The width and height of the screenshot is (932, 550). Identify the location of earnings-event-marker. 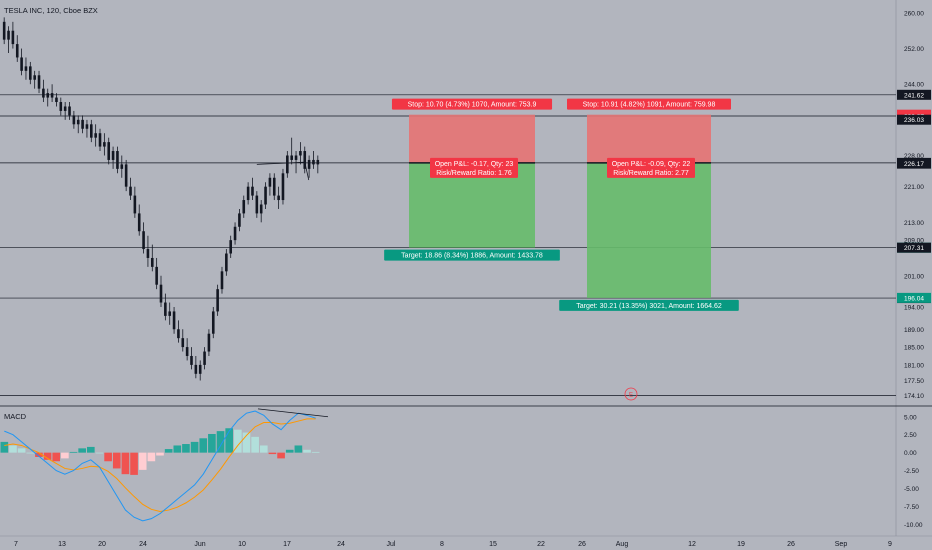
(631, 394).